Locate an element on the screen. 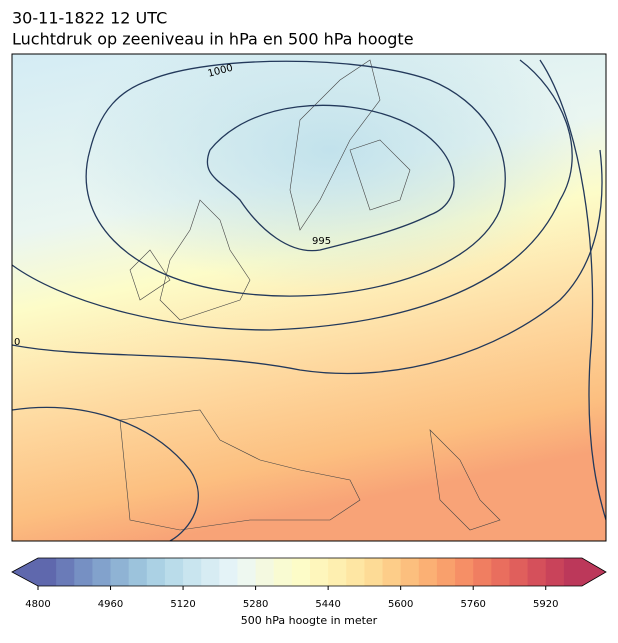 Image resolution: width=618 pixels, height=643 pixels. contour-label: 0 is located at coordinates (17, 342).